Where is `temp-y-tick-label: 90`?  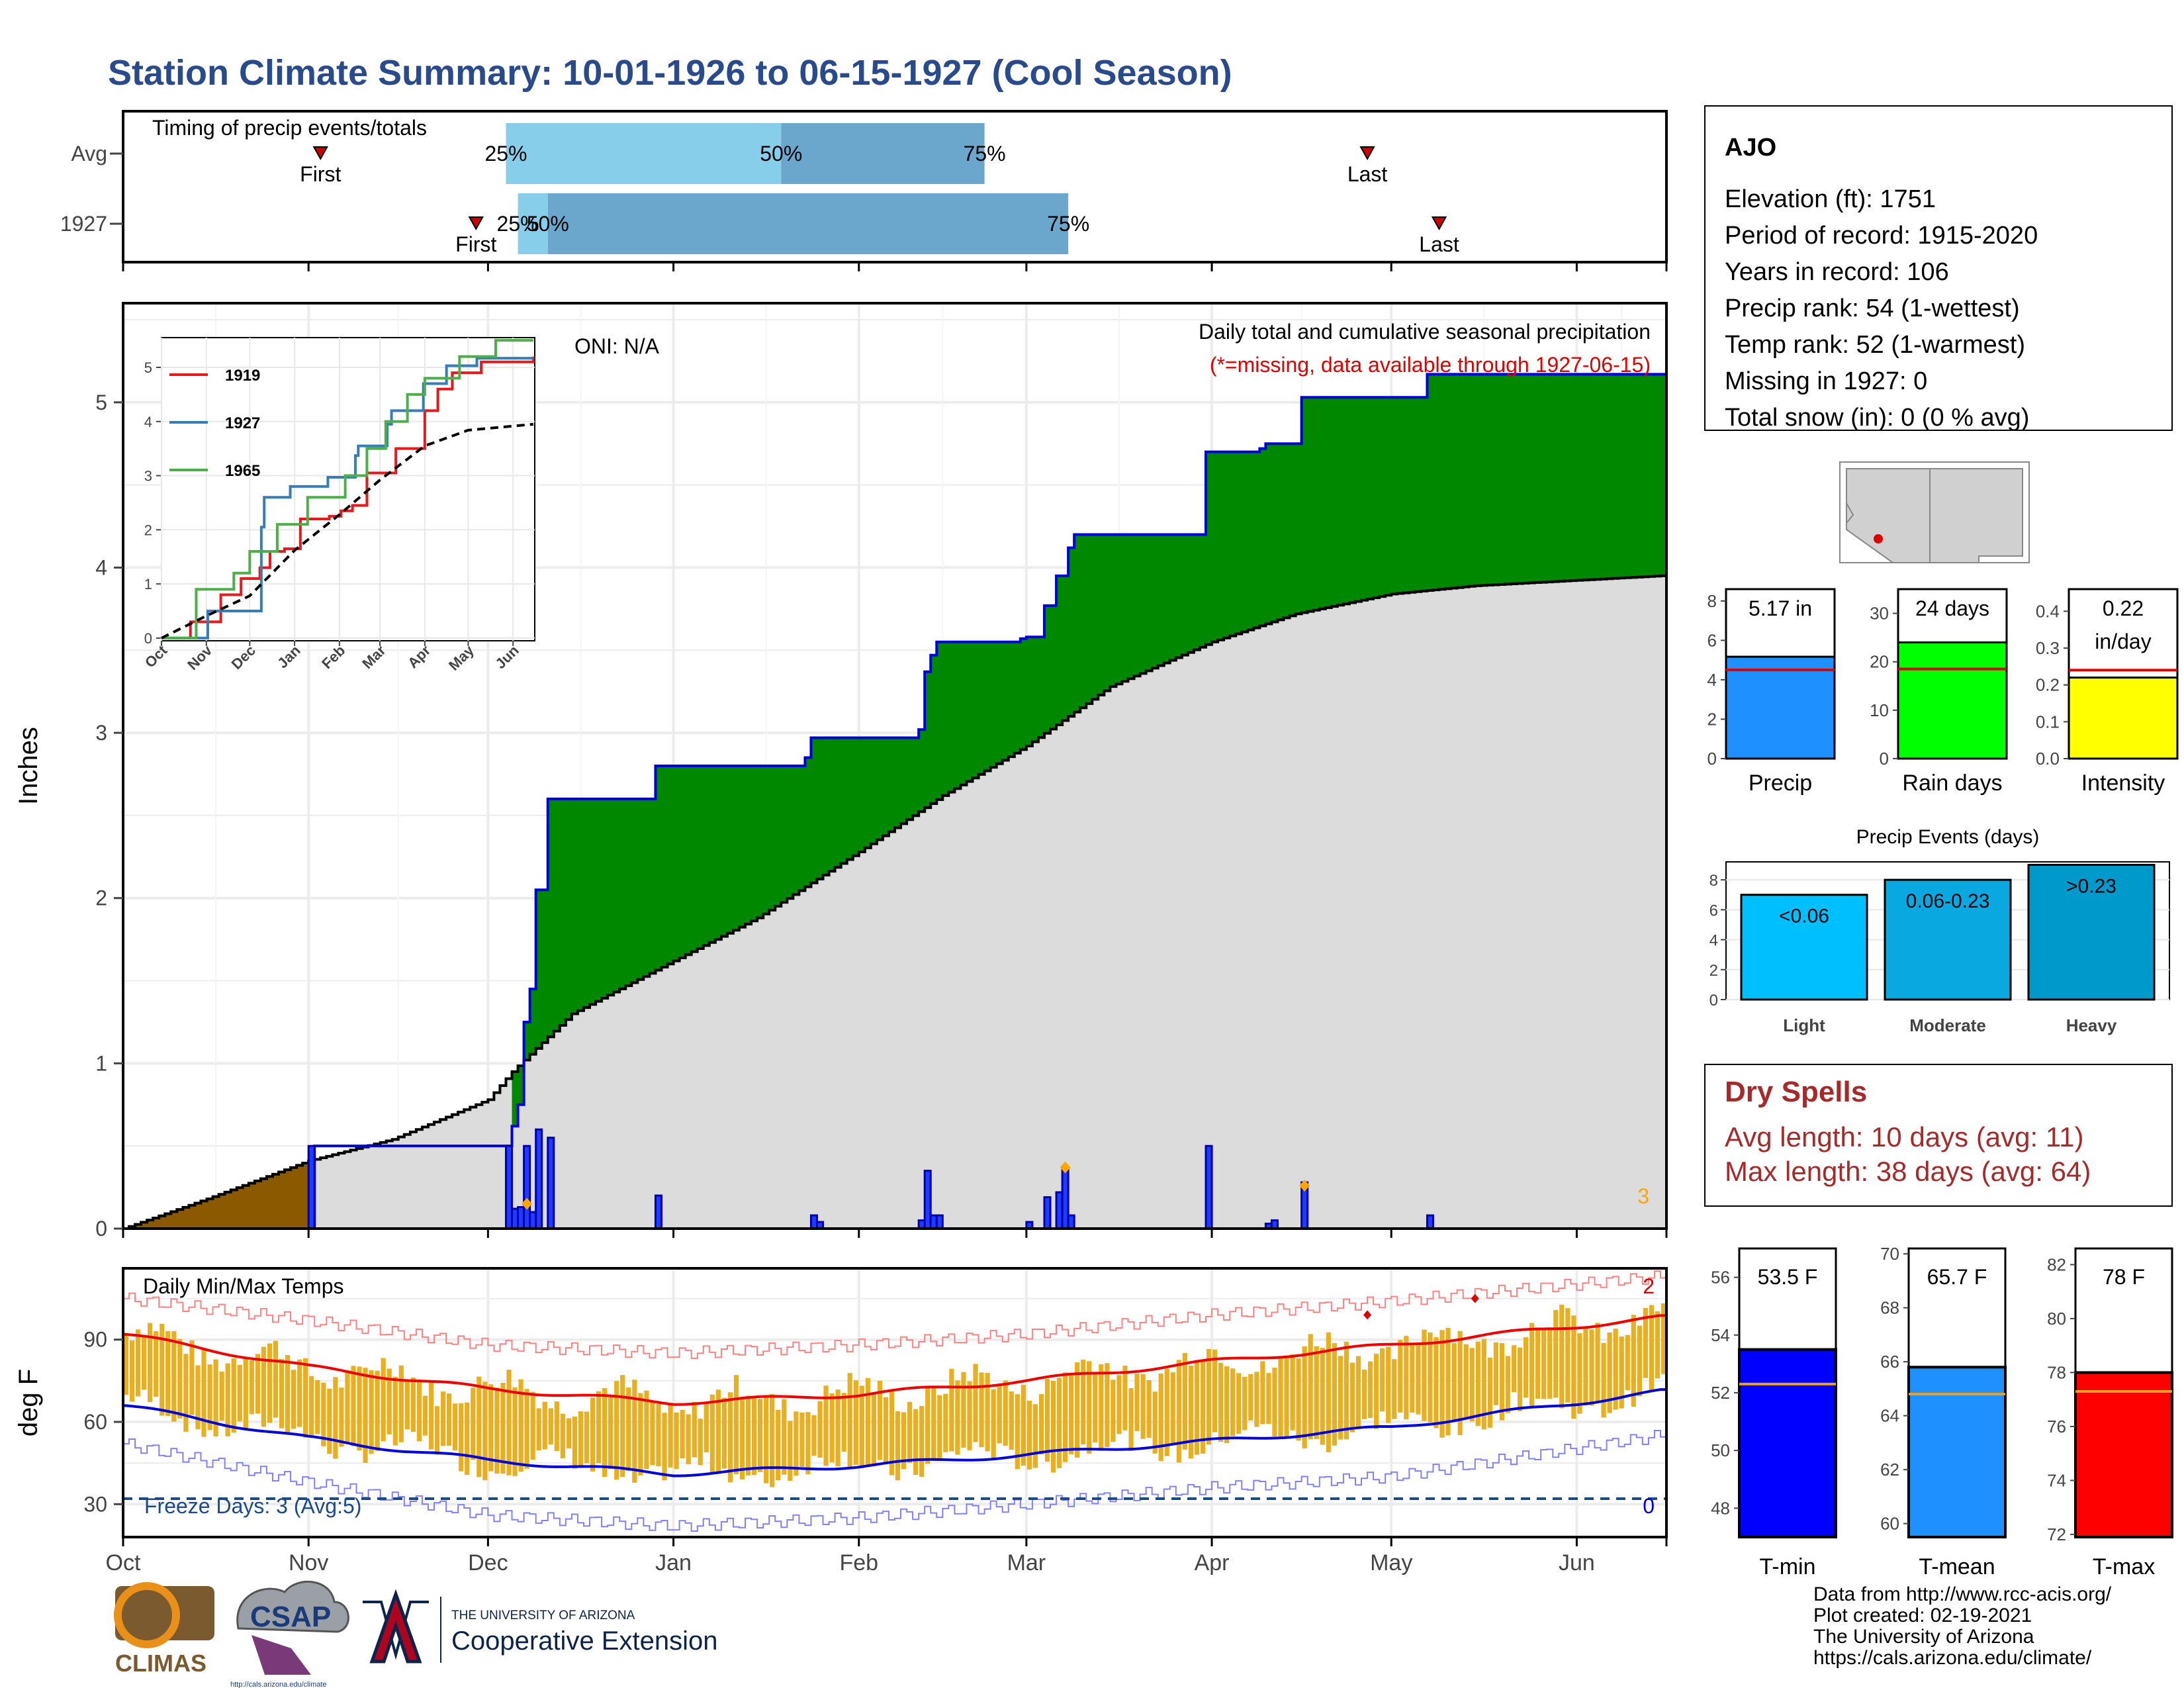
temp-y-tick-label: 90 is located at coordinates (95, 1340).